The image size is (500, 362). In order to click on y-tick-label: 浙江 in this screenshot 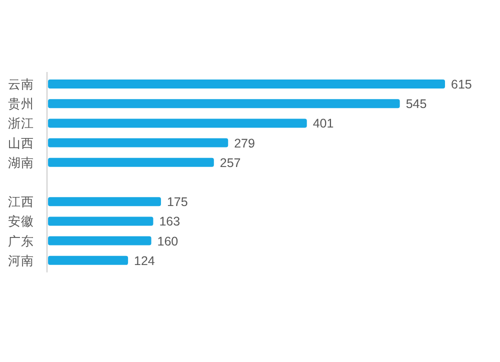, I will do `click(21, 123)`.